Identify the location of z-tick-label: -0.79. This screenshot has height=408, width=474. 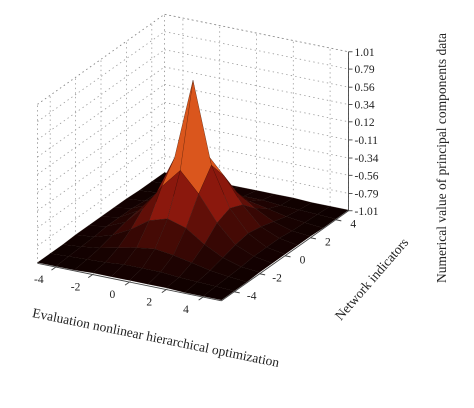
(367, 194).